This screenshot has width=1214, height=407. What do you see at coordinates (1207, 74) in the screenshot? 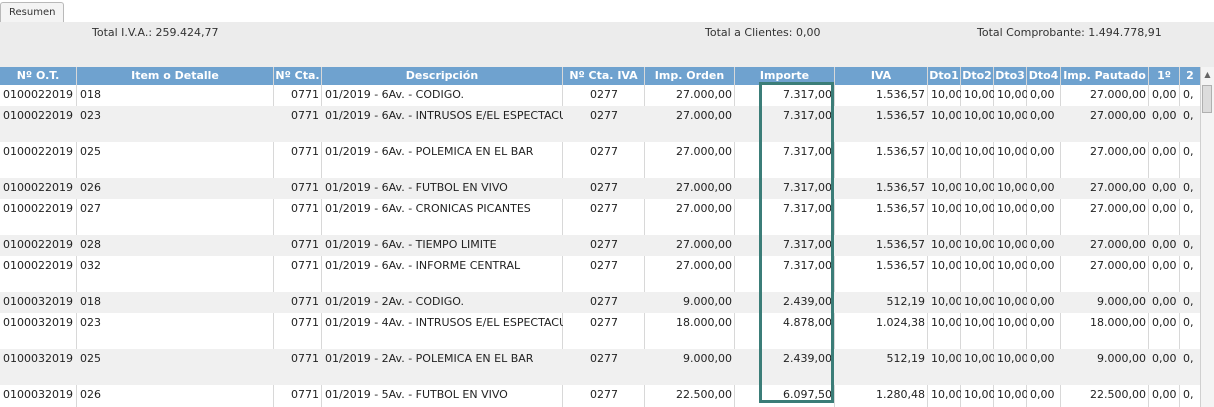
I see `scroll-up-icon: ▲` at bounding box center [1207, 74].